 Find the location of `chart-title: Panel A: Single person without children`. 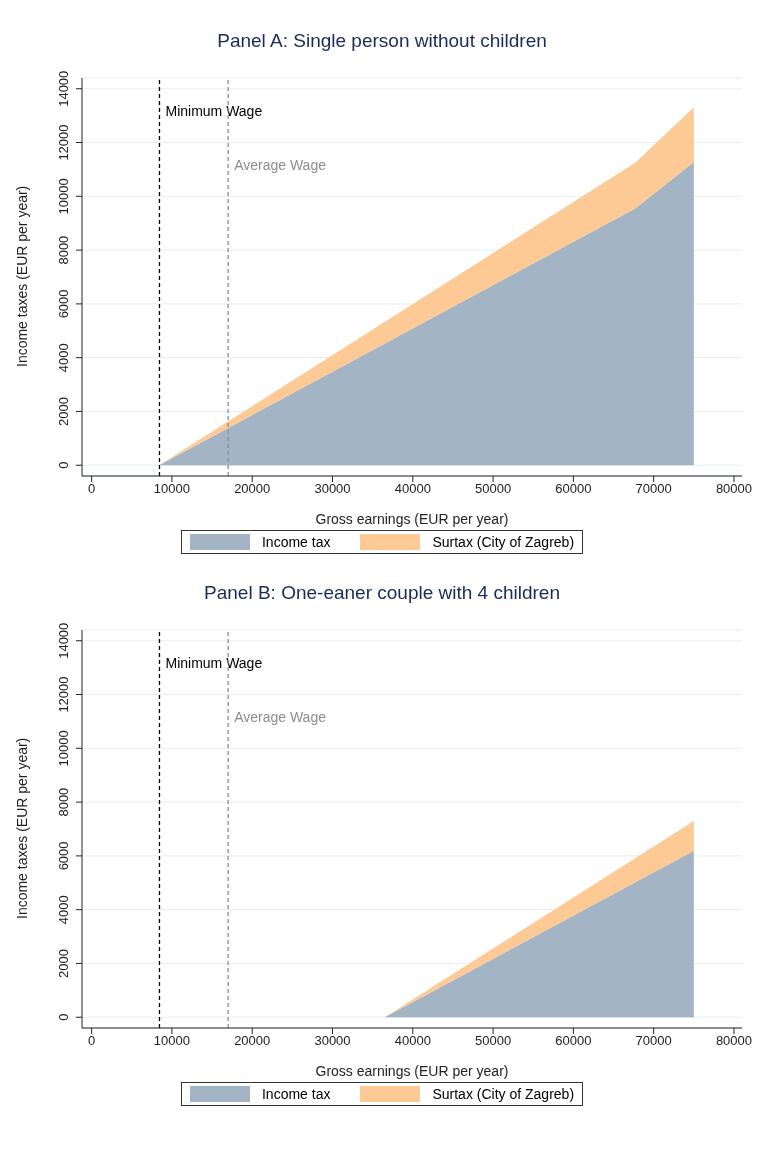

chart-title: Panel A: Single person without children is located at coordinates (382, 41).